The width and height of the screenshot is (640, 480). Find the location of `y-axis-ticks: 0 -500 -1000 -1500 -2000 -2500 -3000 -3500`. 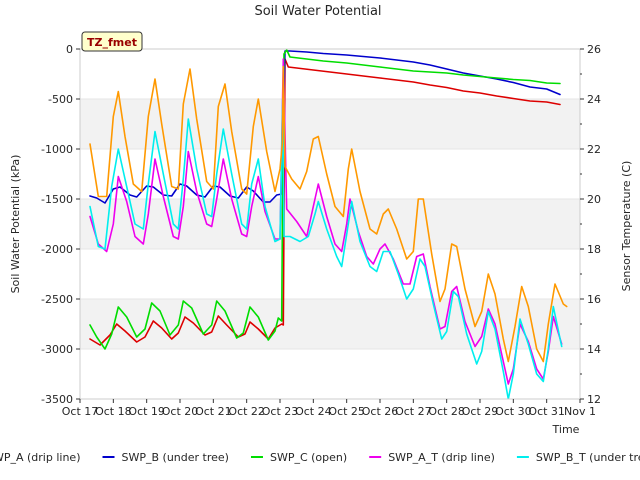

y-axis-ticks: 0 -500 -1000 -1500 -2000 -2500 -3000 -3500 is located at coordinates (60, 224).